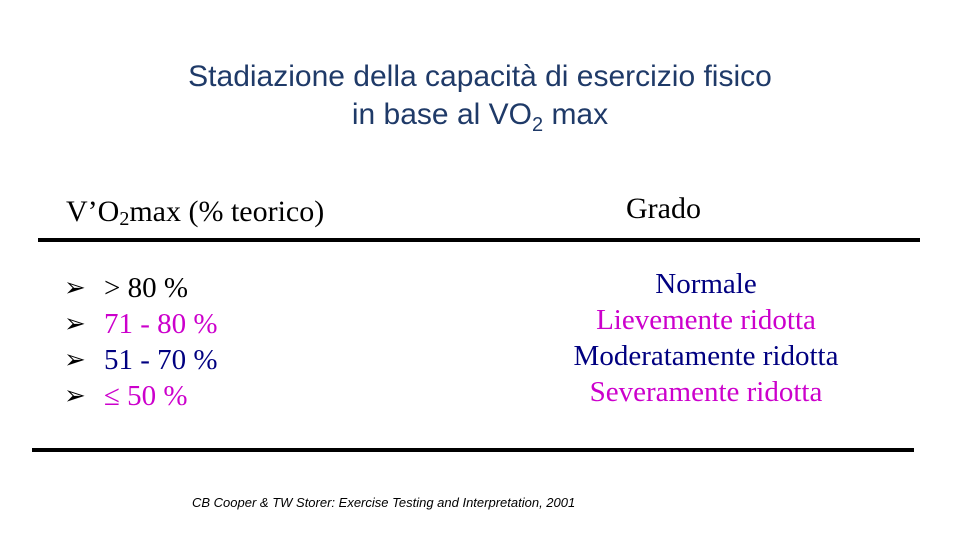  I want to click on title-subscript: 2, so click(537, 125).